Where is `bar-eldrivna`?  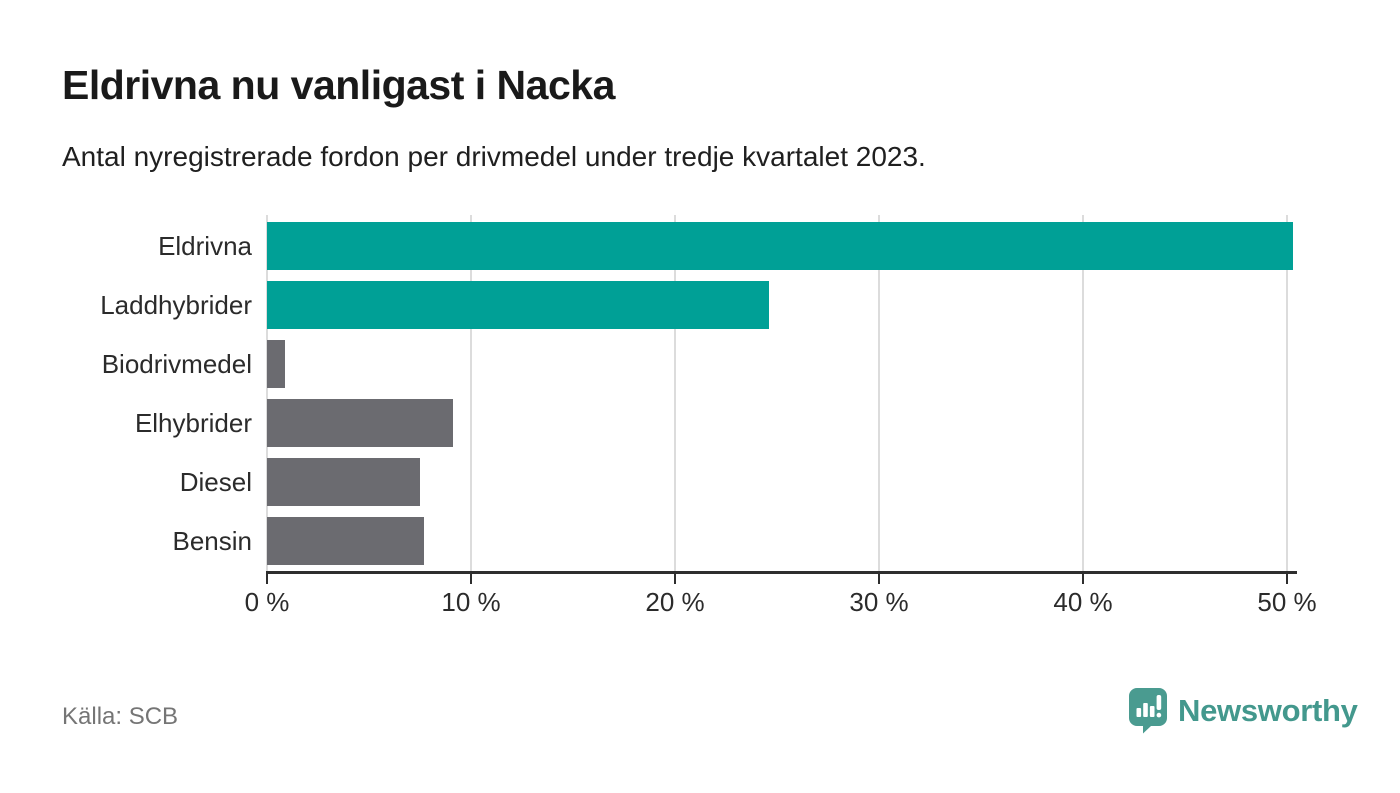 bar-eldrivna is located at coordinates (780, 246).